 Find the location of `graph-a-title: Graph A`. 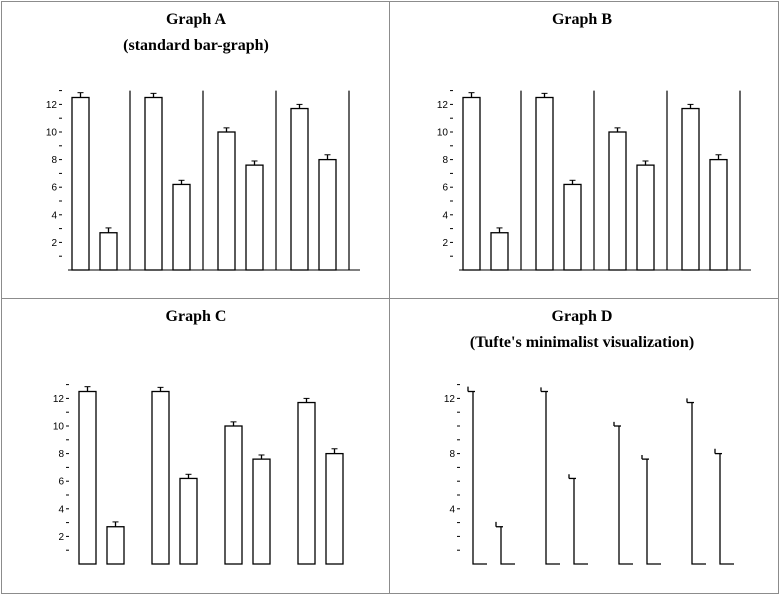

graph-a-title: Graph A is located at coordinates (196, 19).